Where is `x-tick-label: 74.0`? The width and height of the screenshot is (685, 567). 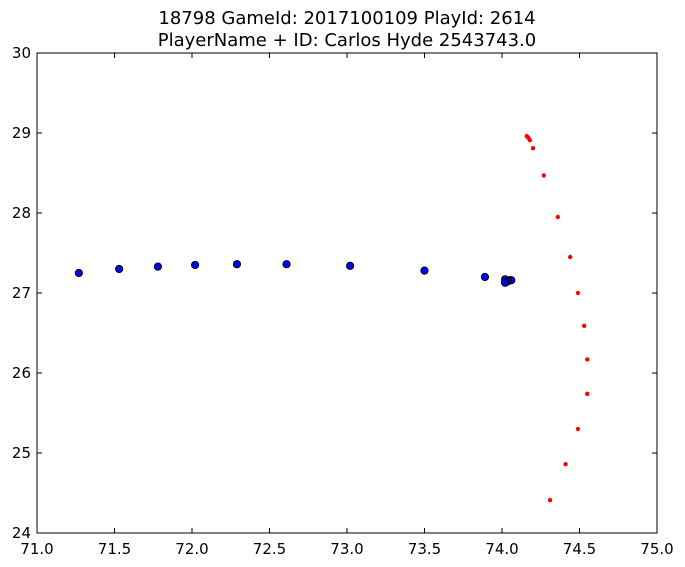 x-tick-label: 74.0 is located at coordinates (501, 549).